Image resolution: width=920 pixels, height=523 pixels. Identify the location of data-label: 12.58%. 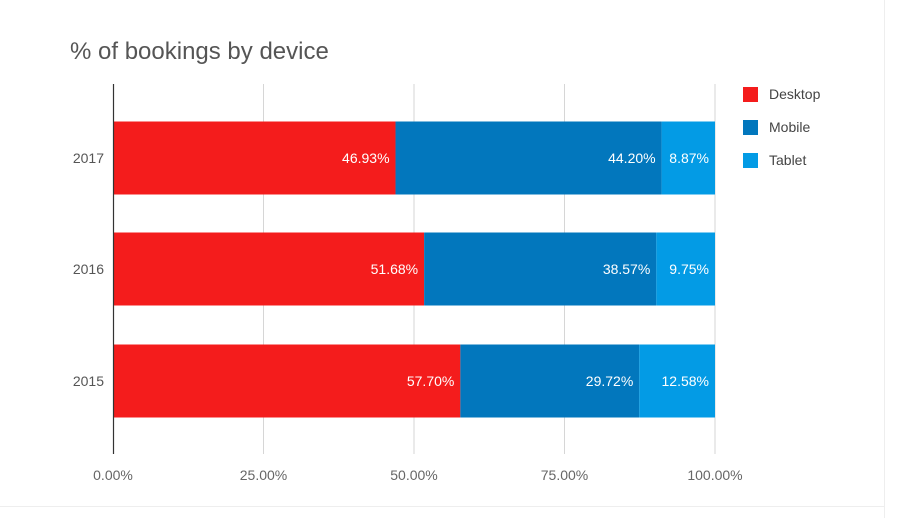
(685, 381).